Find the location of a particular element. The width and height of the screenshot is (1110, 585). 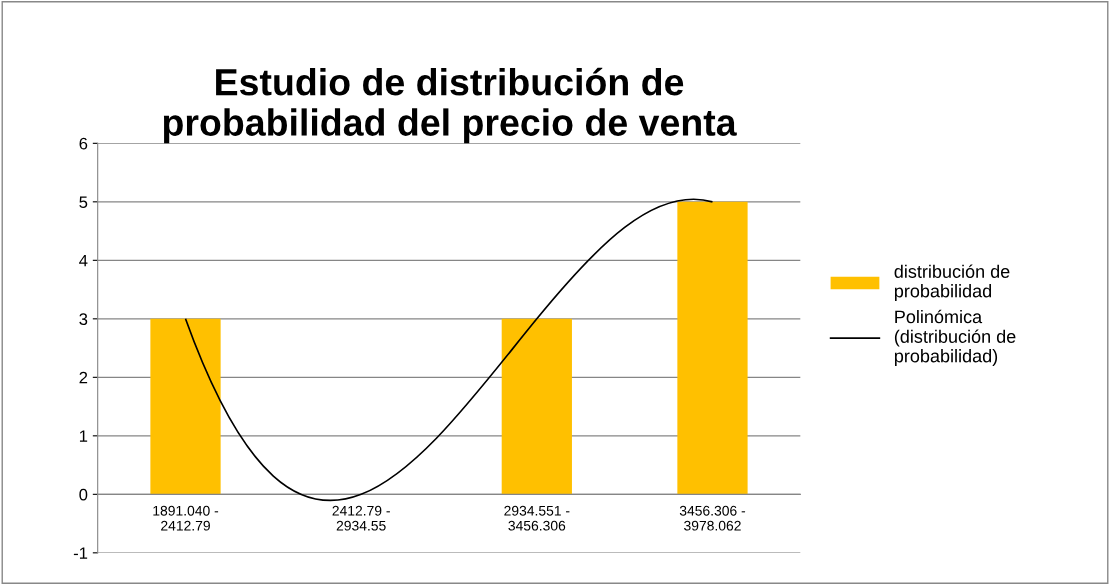

y-tick-label: 3 is located at coordinates (83, 319).